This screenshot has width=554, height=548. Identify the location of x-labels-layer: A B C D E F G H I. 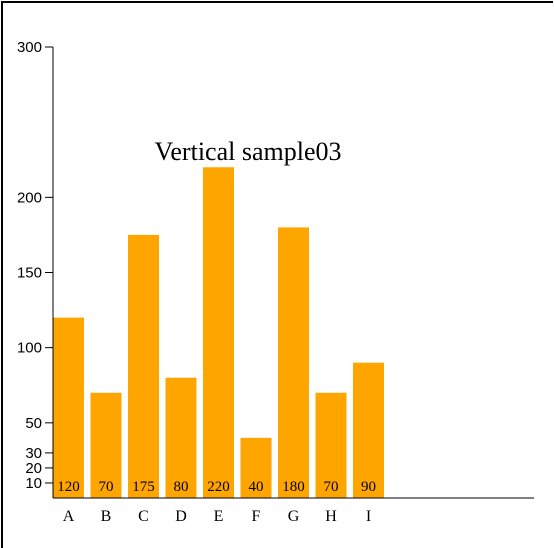
(217, 516).